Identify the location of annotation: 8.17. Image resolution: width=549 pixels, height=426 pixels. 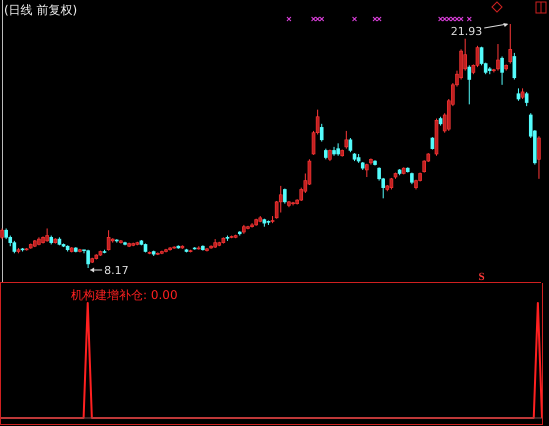
(116, 270).